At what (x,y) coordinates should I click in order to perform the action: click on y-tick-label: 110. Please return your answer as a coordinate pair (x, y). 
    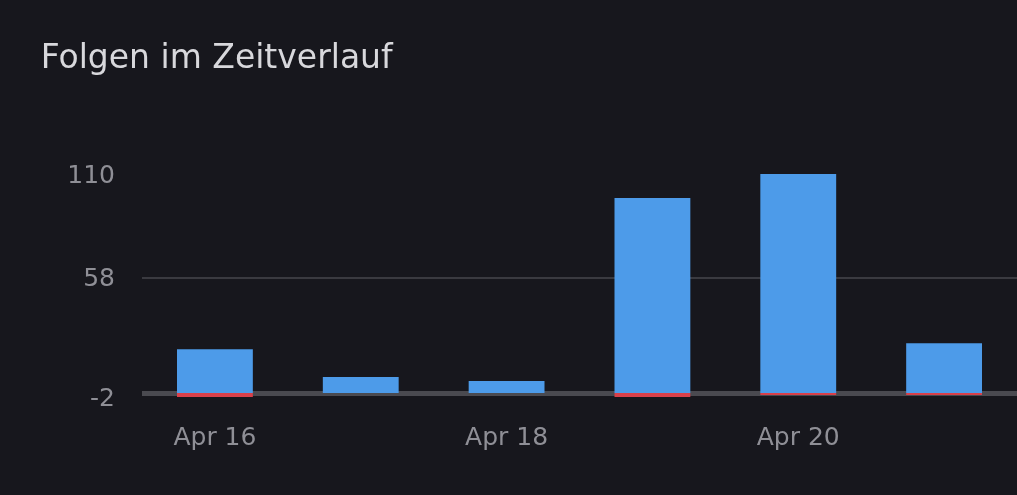
    Looking at the image, I should click on (91, 174).